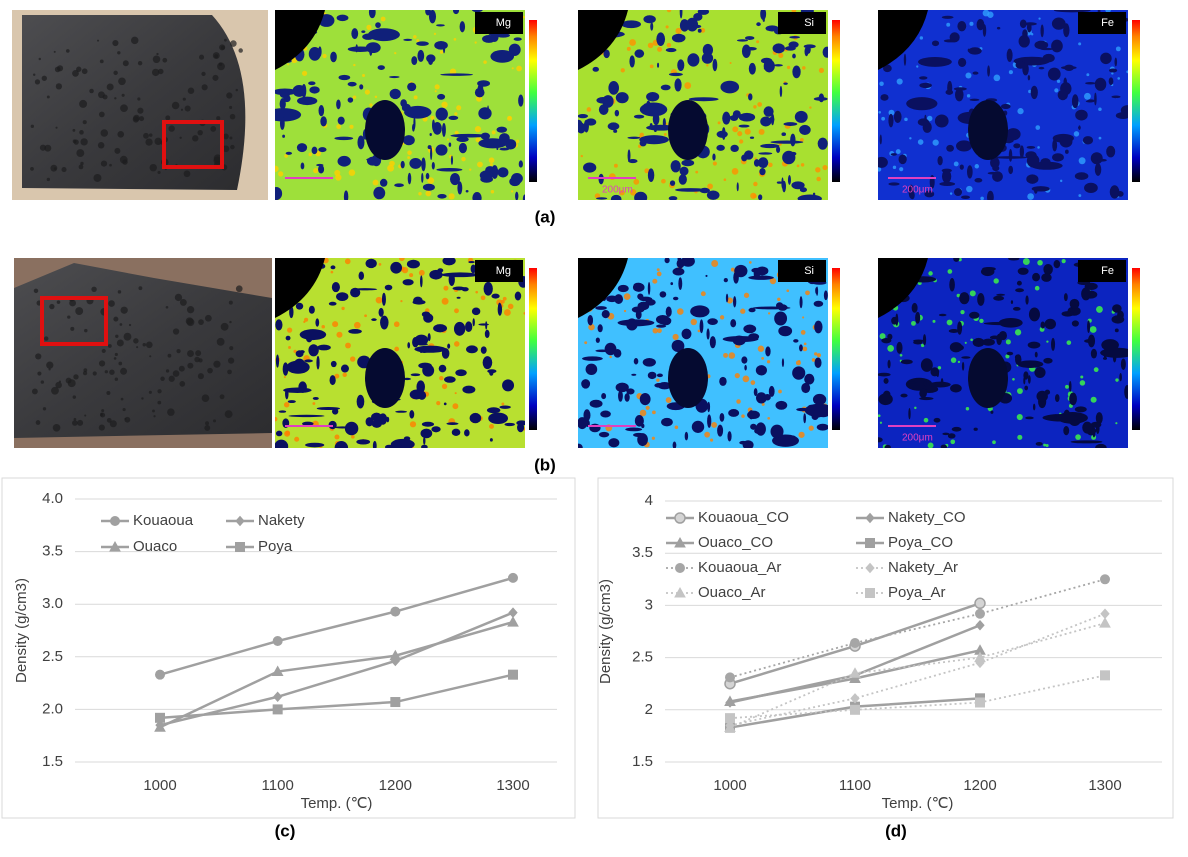  Describe the element at coordinates (163, 520) in the screenshot. I see `legend-label: Kouaoua` at that location.